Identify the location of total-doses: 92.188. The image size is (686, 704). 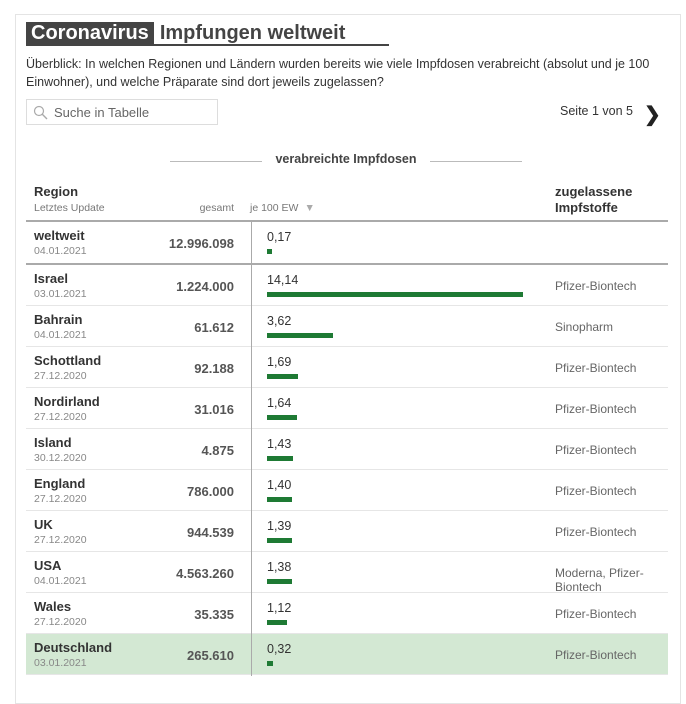
(214, 368).